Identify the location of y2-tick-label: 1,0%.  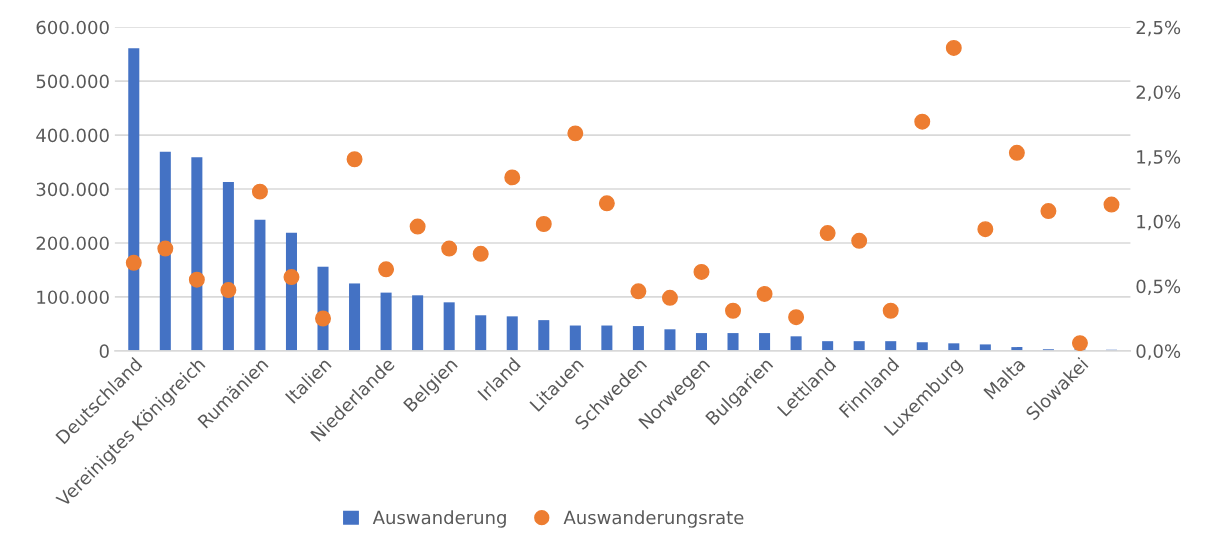
(1159, 222).